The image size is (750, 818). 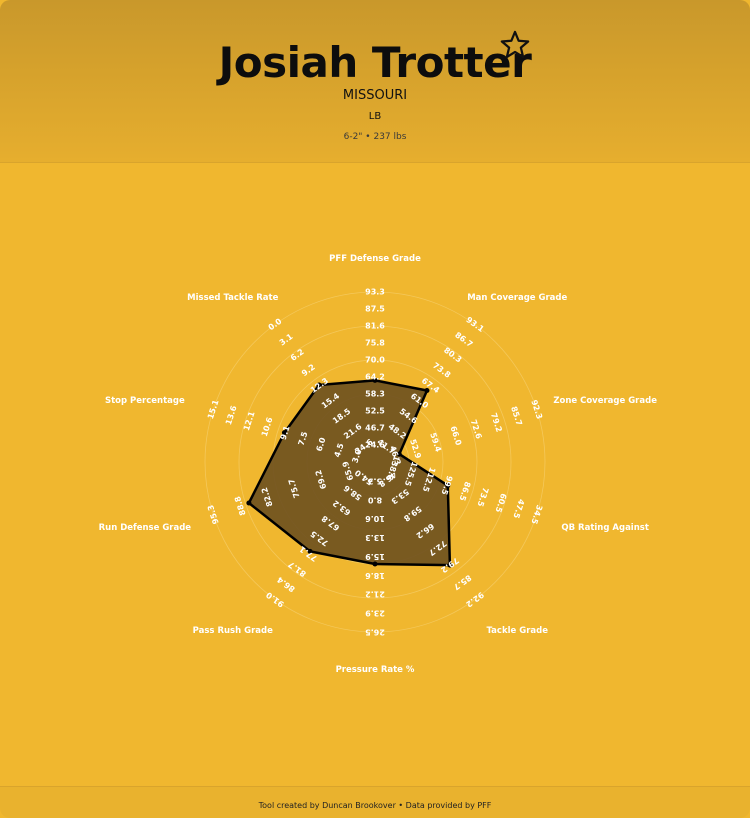 What do you see at coordinates (297, 569) in the screenshot?
I see `tick-label: 81.7` at bounding box center [297, 569].